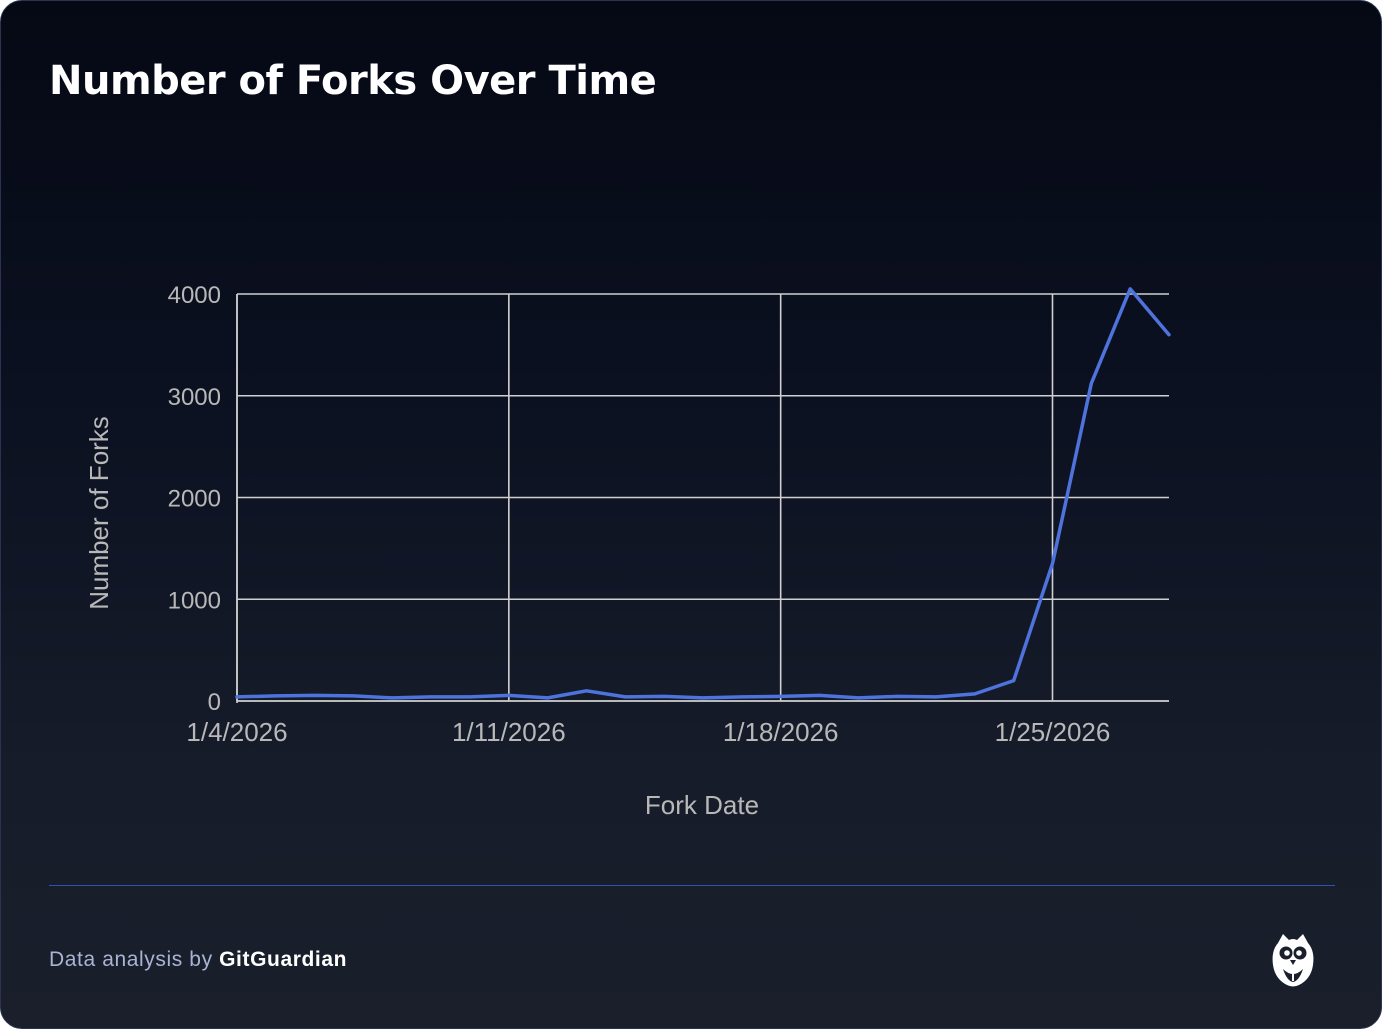 This screenshot has height=1029, width=1382. I want to click on y-tick-label: 3000, so click(194, 397).